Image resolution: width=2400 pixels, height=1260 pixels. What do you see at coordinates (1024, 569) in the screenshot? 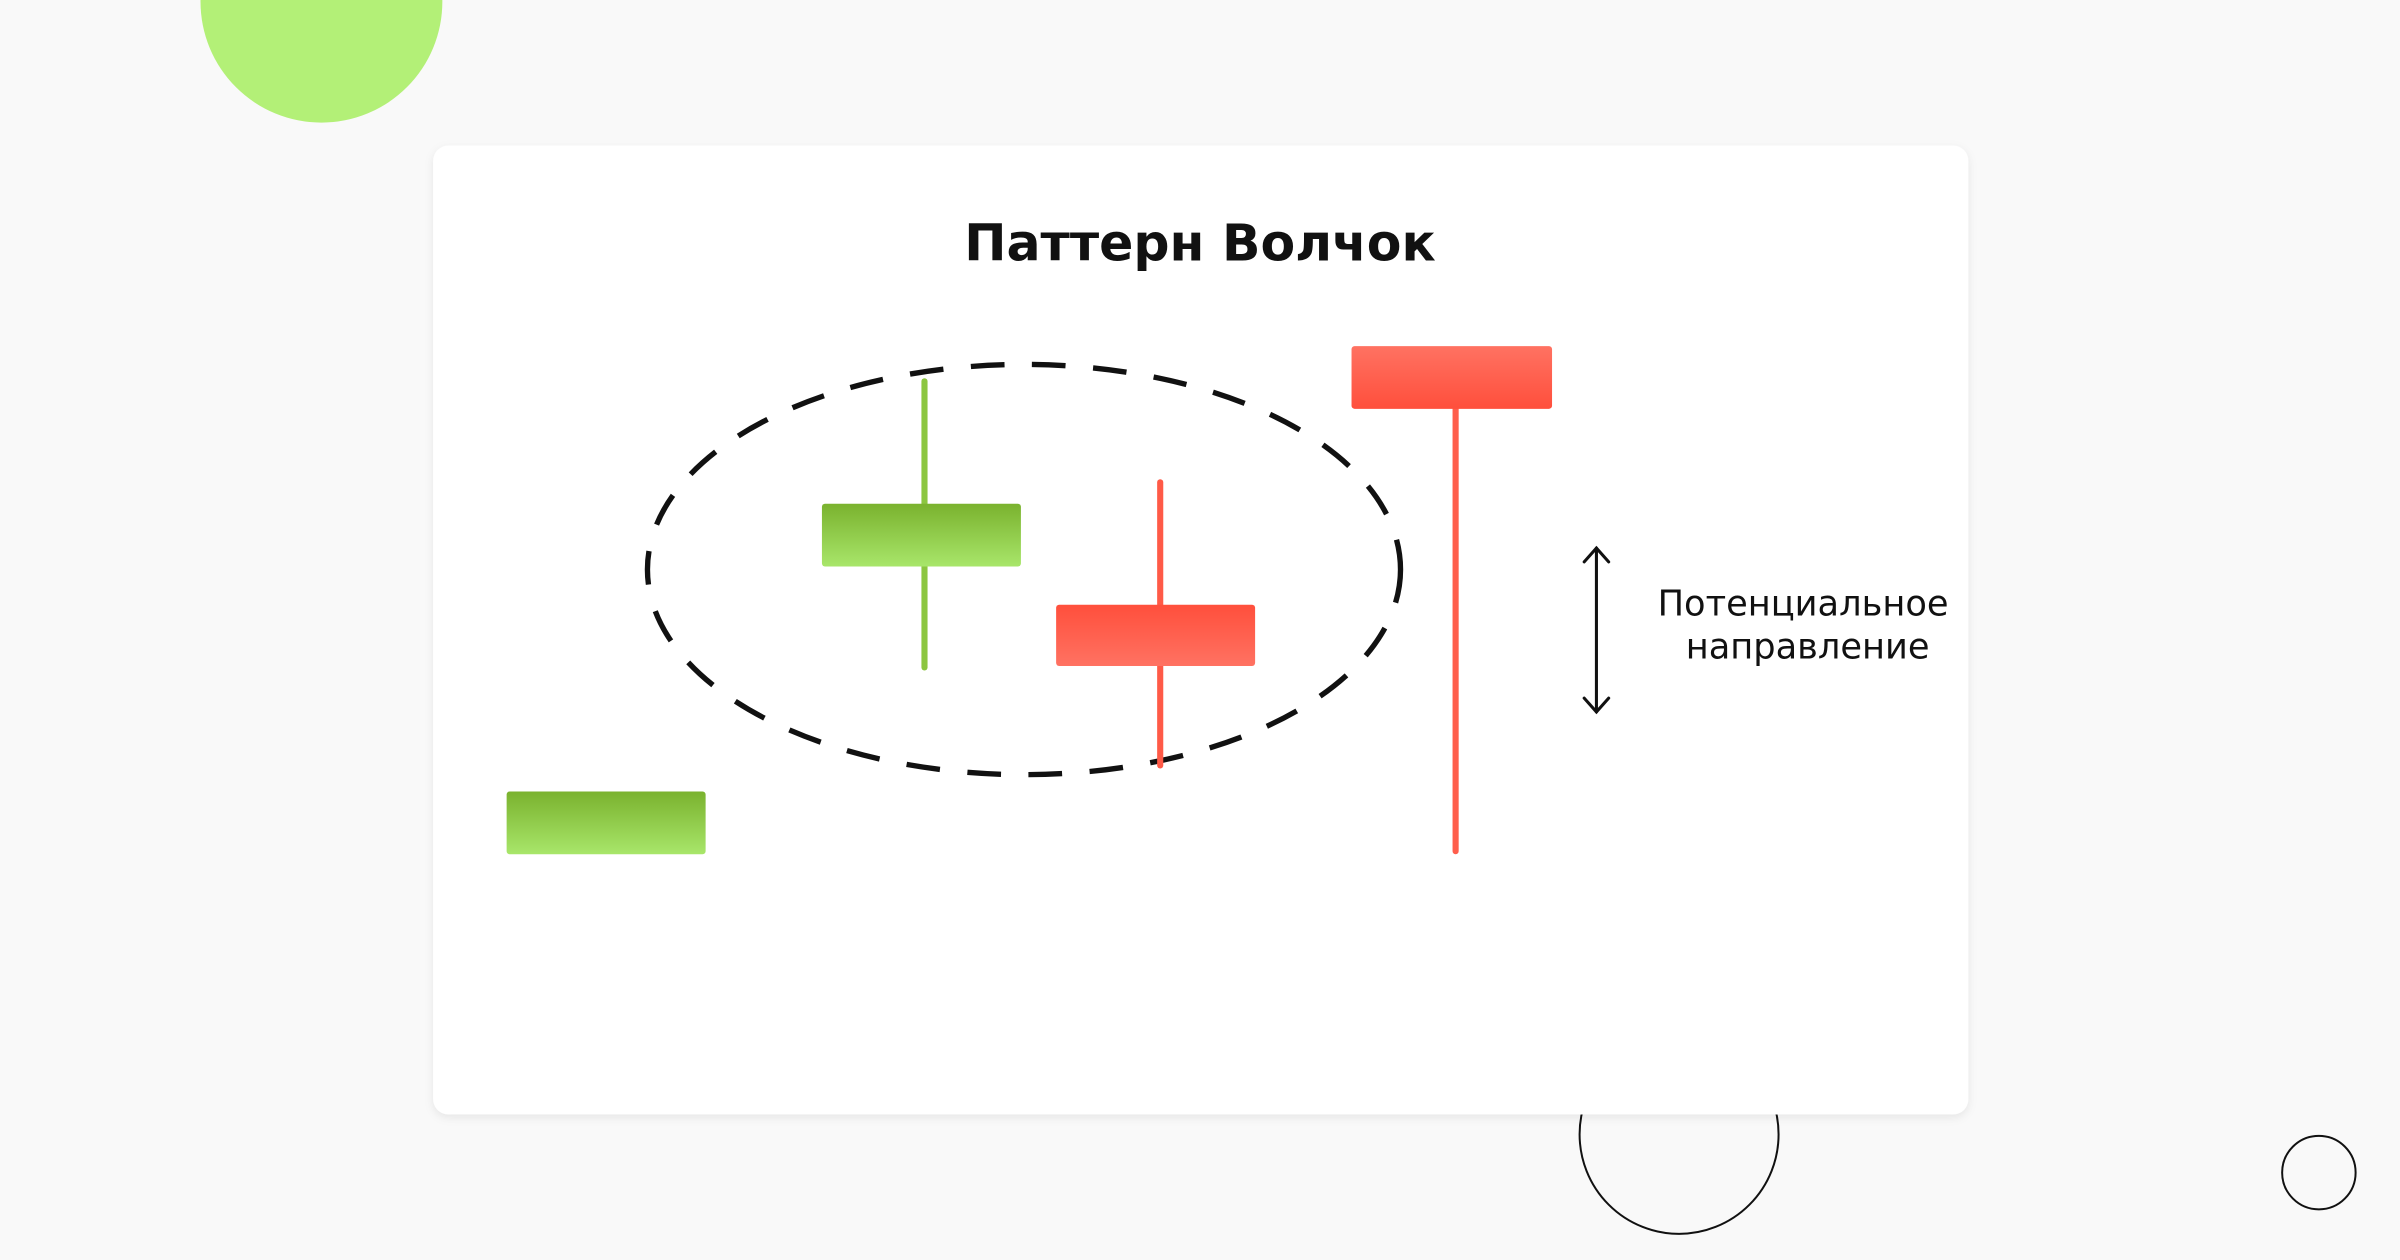
I see `pattern-highlight-ellipse` at bounding box center [1024, 569].